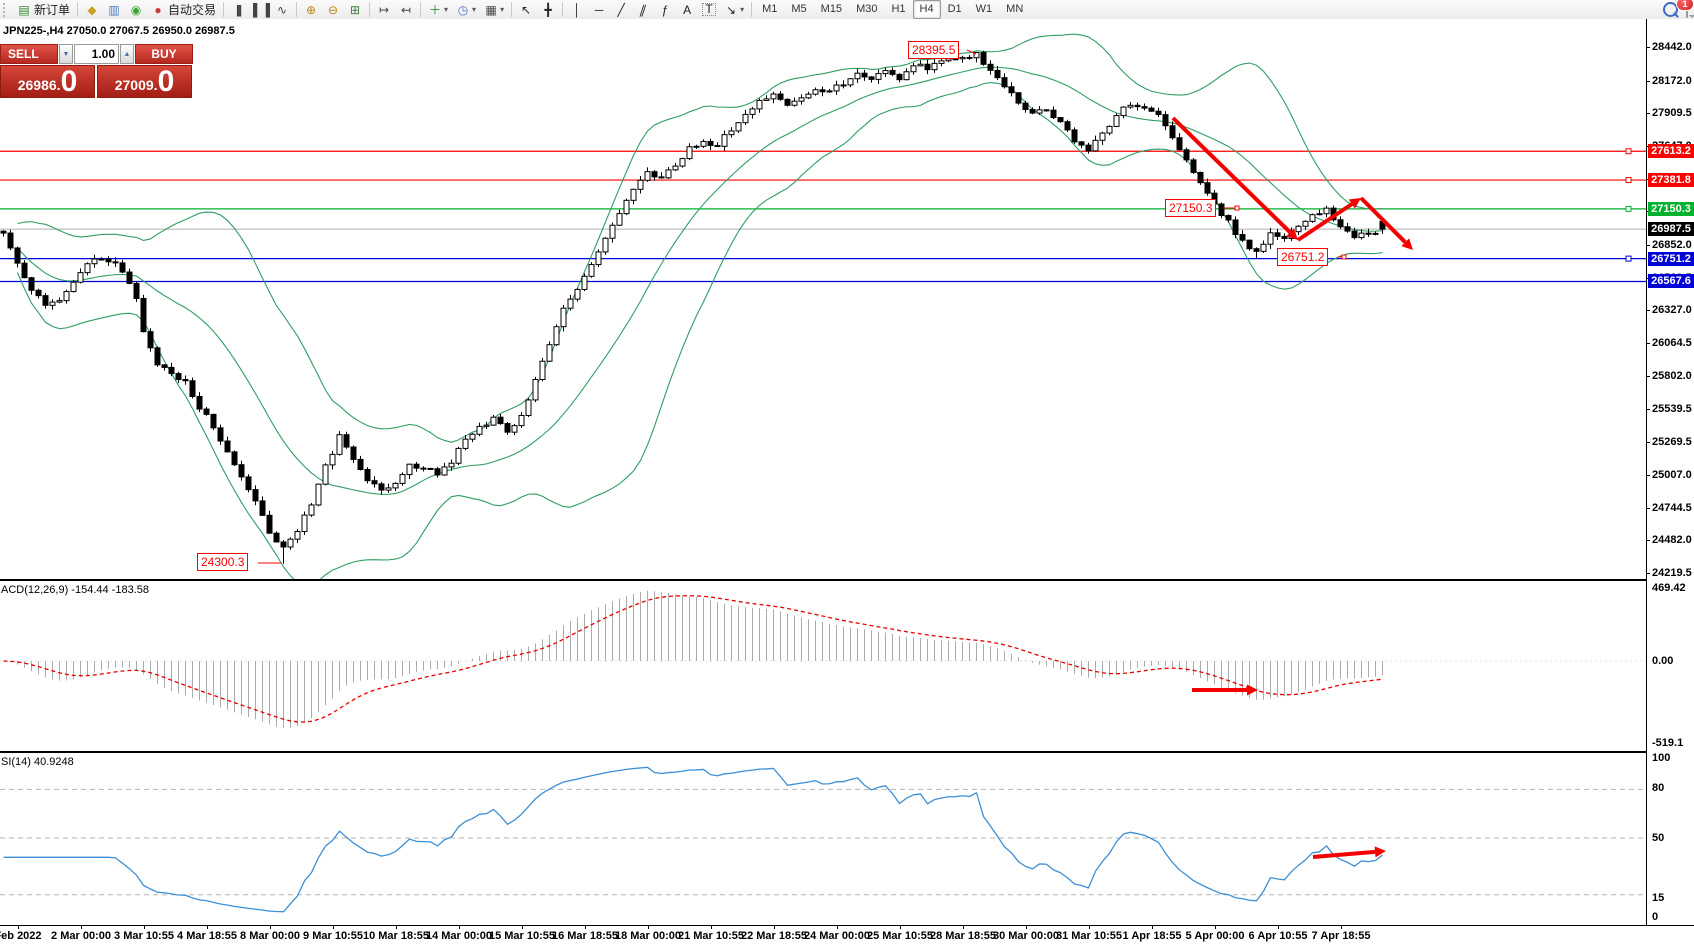 The image size is (1694, 945). Describe the element at coordinates (1015, 9) in the screenshot. I see `timeframe-button-mn: MN` at that location.